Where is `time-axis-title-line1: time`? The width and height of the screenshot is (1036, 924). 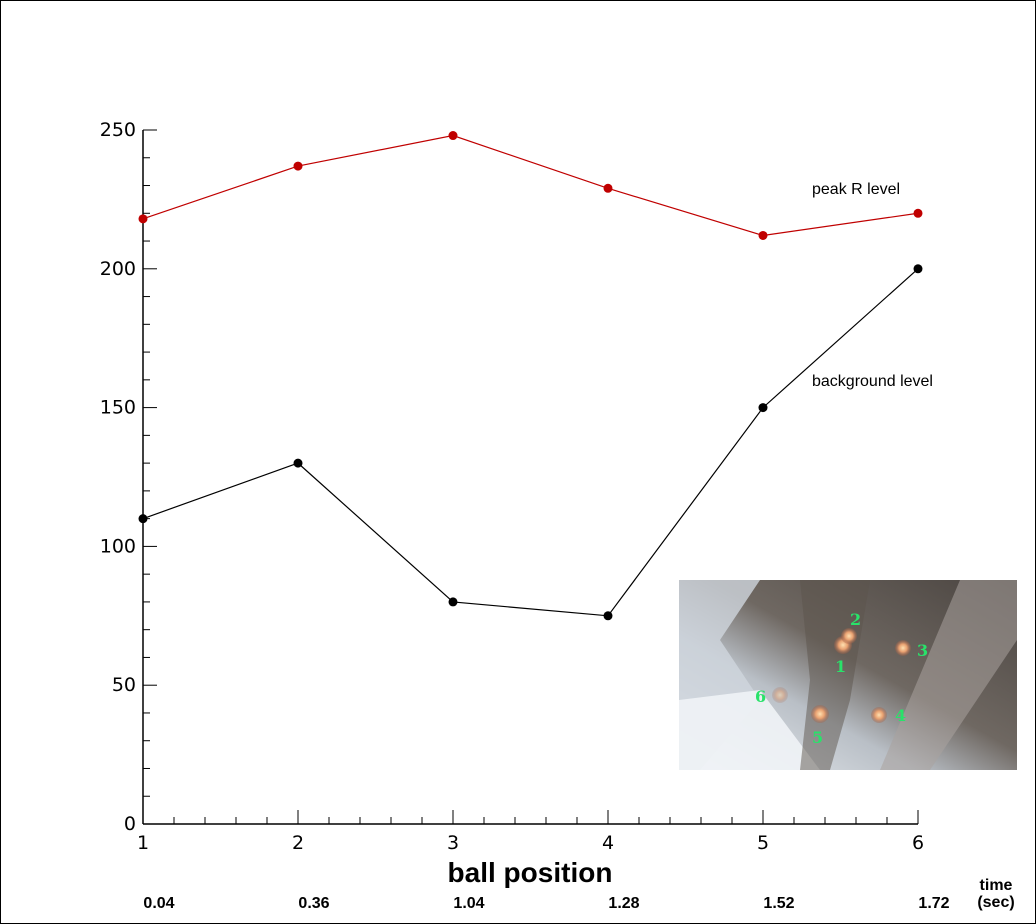 time-axis-title-line1: time is located at coordinates (996, 885).